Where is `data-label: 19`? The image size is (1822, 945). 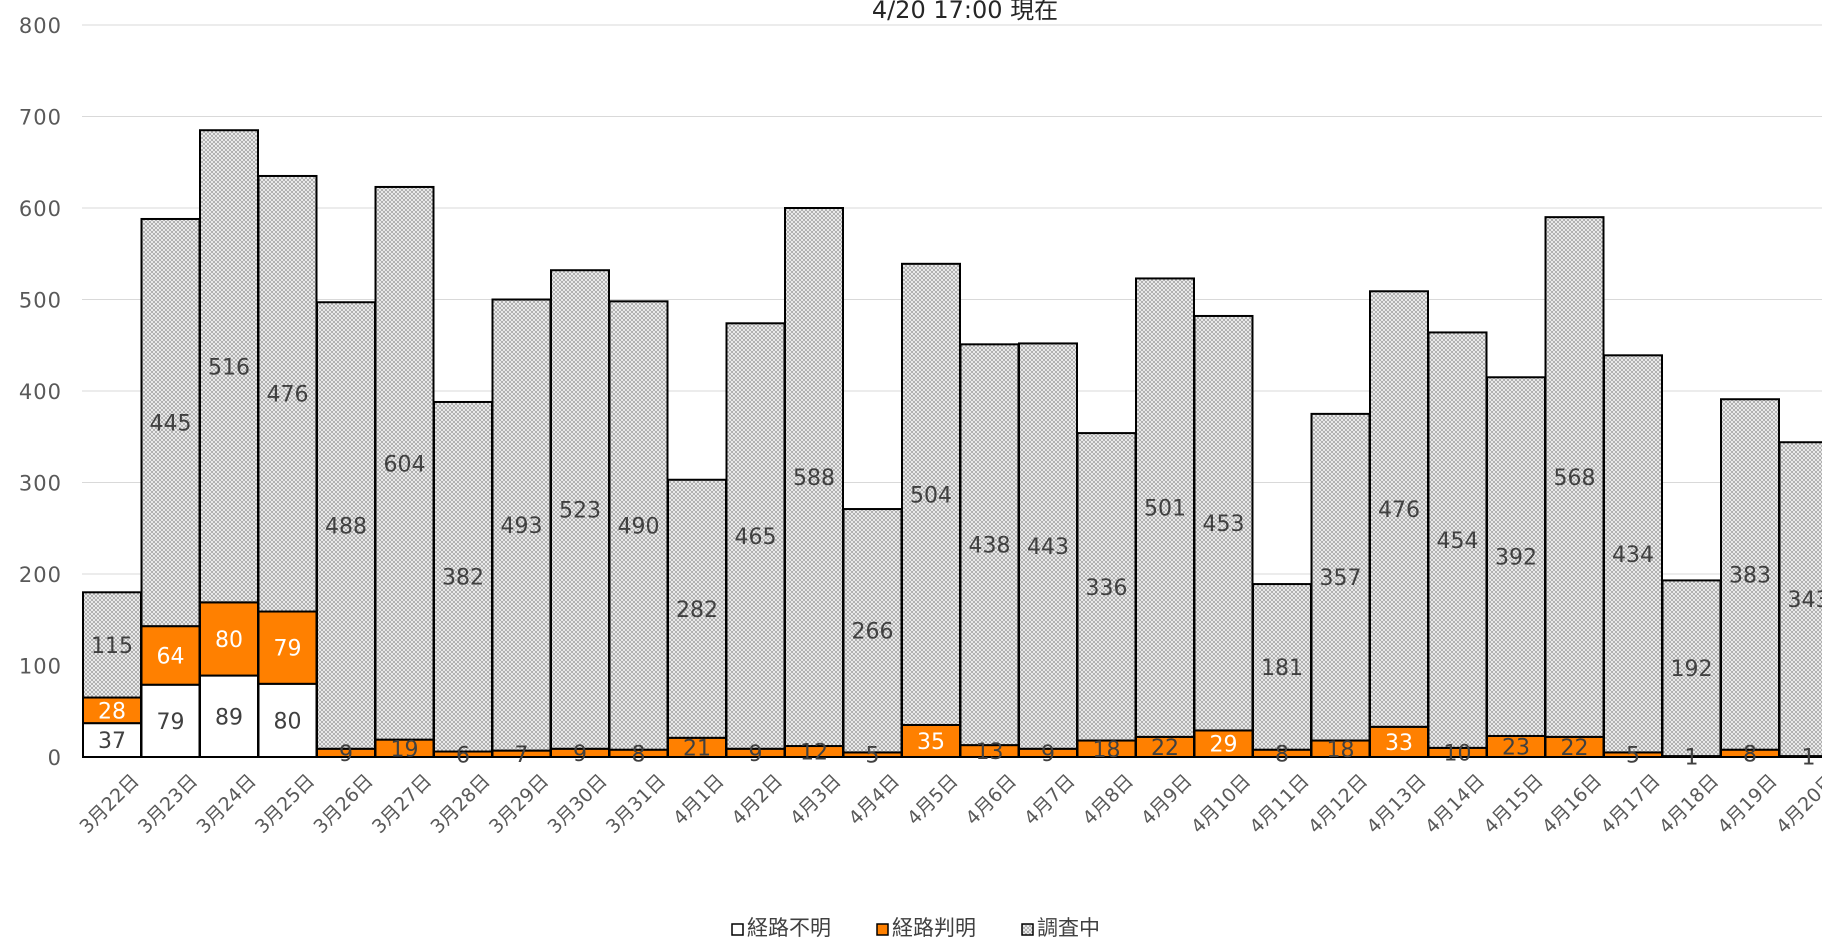 data-label: 19 is located at coordinates (405, 749).